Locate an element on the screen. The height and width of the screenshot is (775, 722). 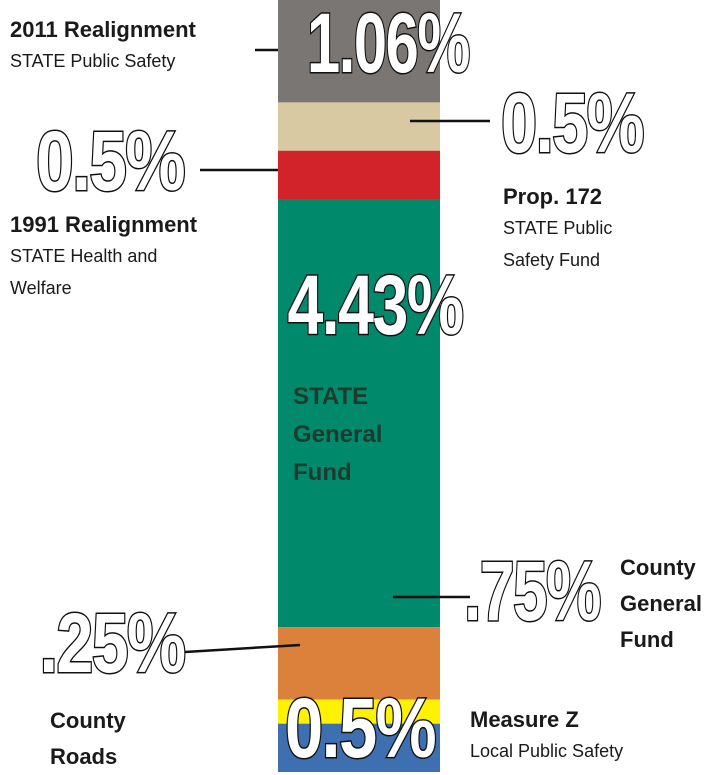
series-subtitle: Local Public Safety is located at coordinates (547, 751).